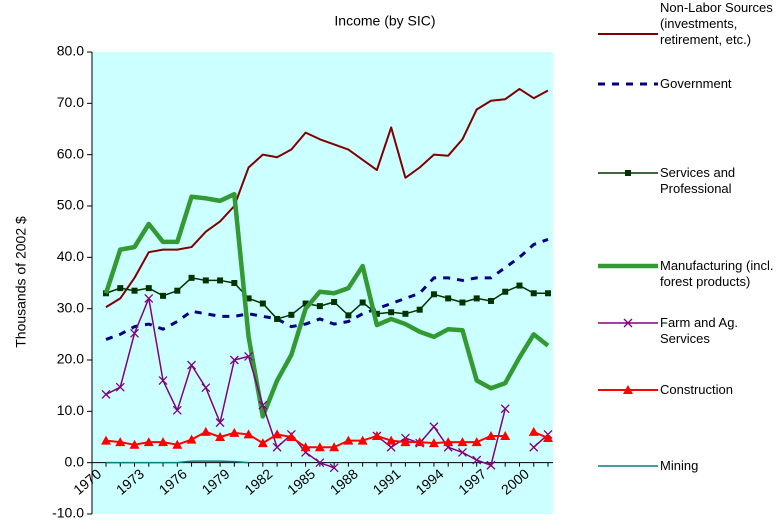 Image resolution: width=781 pixels, height=521 pixels. What do you see at coordinates (717, 273) in the screenshot?
I see `legend-label: Manufacturing (incl. forest products)` at bounding box center [717, 273].